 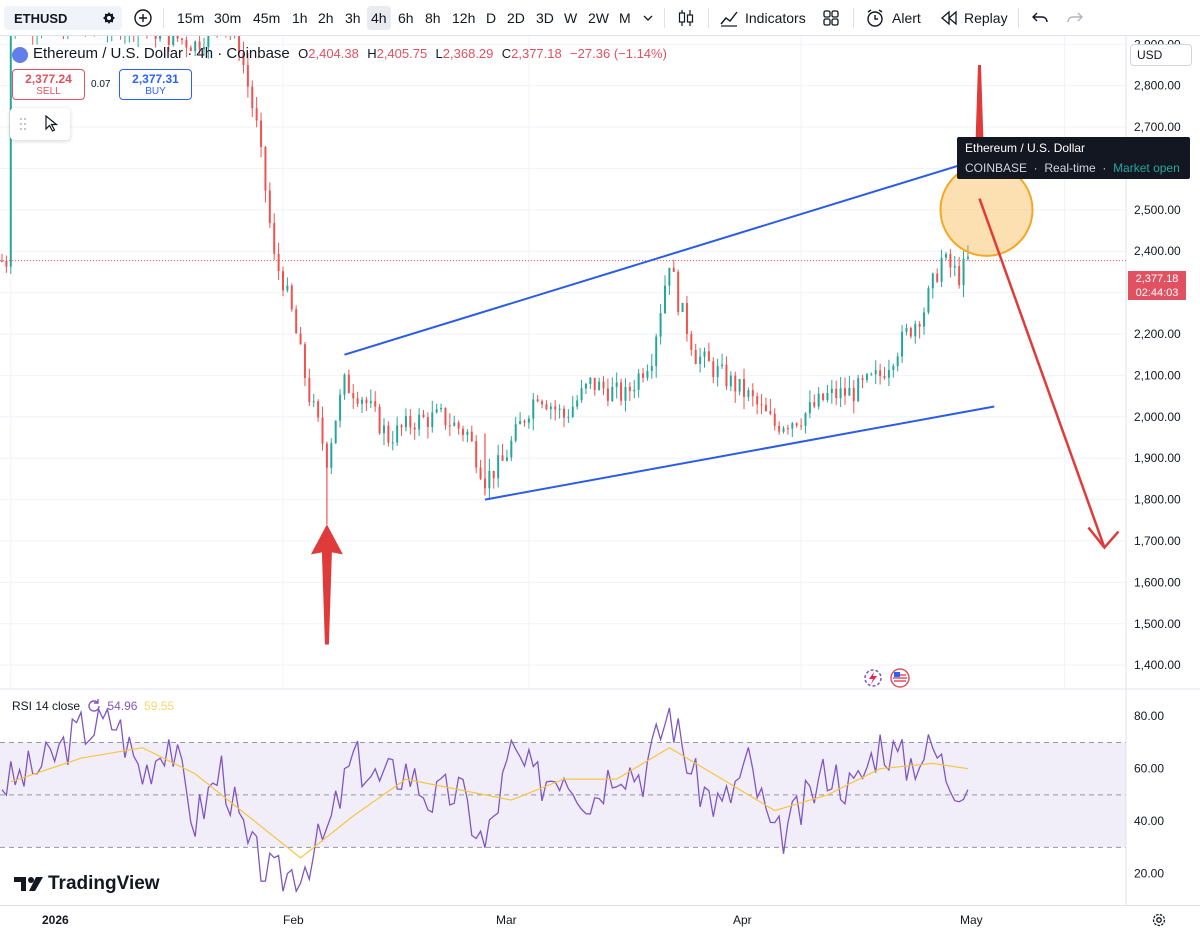 What do you see at coordinates (23, 124) in the screenshot?
I see `drag-handle-icon` at bounding box center [23, 124].